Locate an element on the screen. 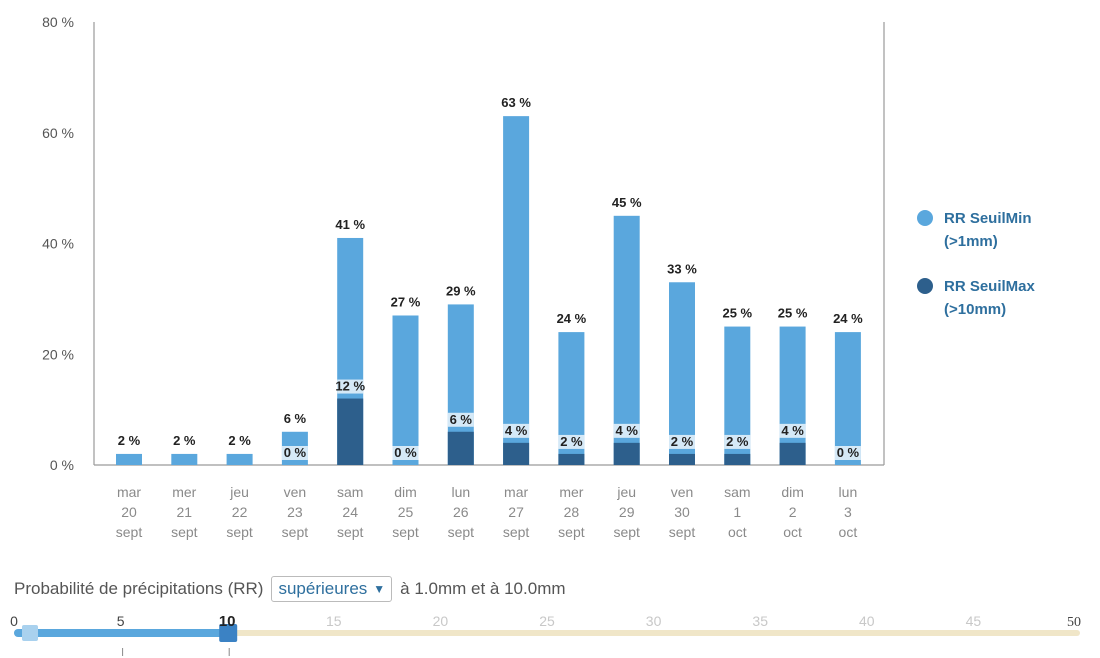 Image resolution: width=1100 pixels, height=658 pixels. slider-tick-label: 30 is located at coordinates (654, 621).